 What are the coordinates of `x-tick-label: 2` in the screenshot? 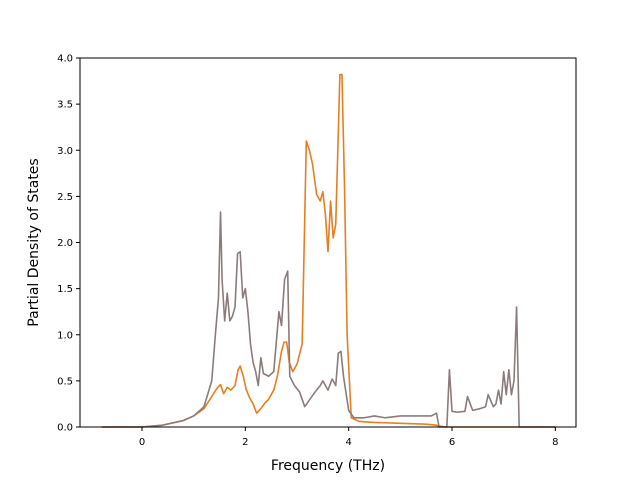 It's located at (245, 442).